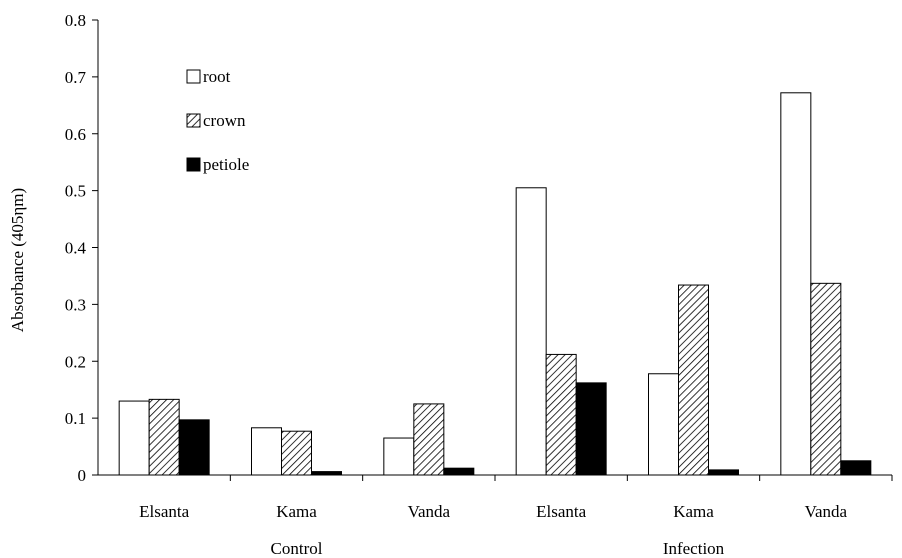 The width and height of the screenshot is (902, 558). Describe the element at coordinates (516, 498) in the screenshot. I see `x-axis: Elsanta Kama Vanda Elsanta Kama Vanda` at that location.